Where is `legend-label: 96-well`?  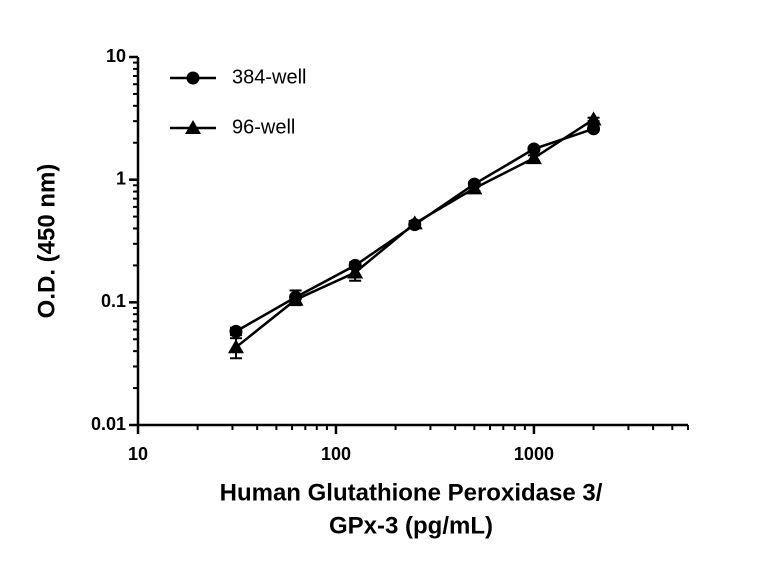 legend-label: 96-well is located at coordinates (263, 127).